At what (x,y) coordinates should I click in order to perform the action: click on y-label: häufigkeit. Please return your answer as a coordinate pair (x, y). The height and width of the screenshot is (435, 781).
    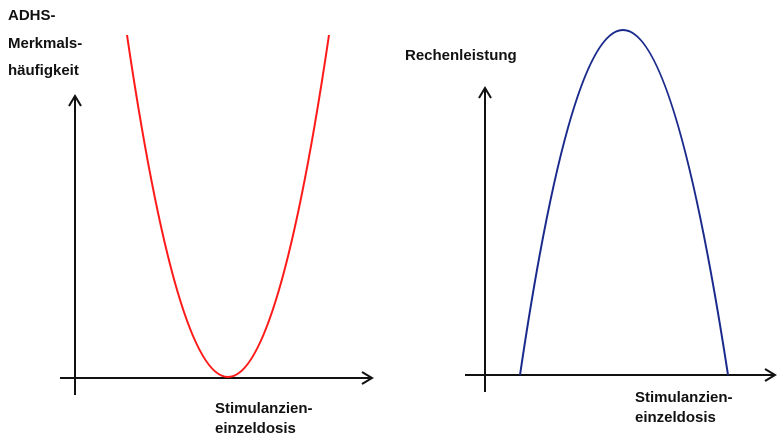
    Looking at the image, I should click on (43, 70).